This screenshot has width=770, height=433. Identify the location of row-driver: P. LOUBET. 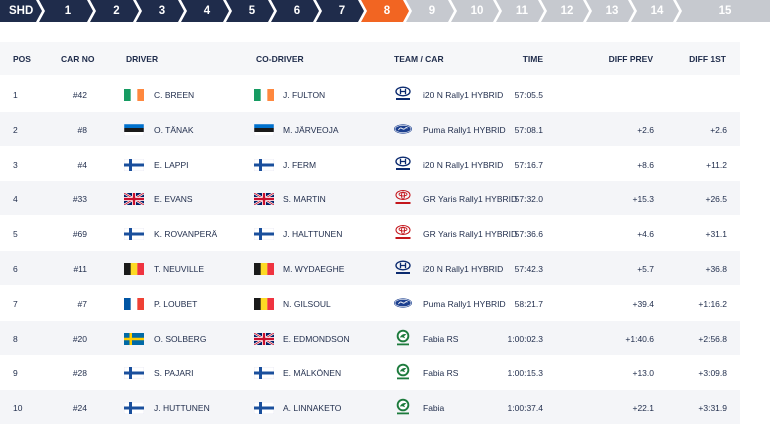
(176, 303).